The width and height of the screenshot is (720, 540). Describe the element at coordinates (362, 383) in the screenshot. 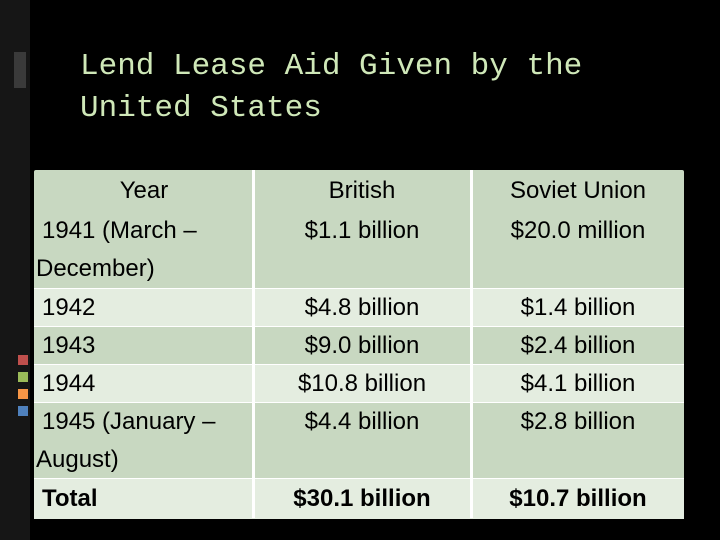

I see `row-british: $10.8 billion` at that location.